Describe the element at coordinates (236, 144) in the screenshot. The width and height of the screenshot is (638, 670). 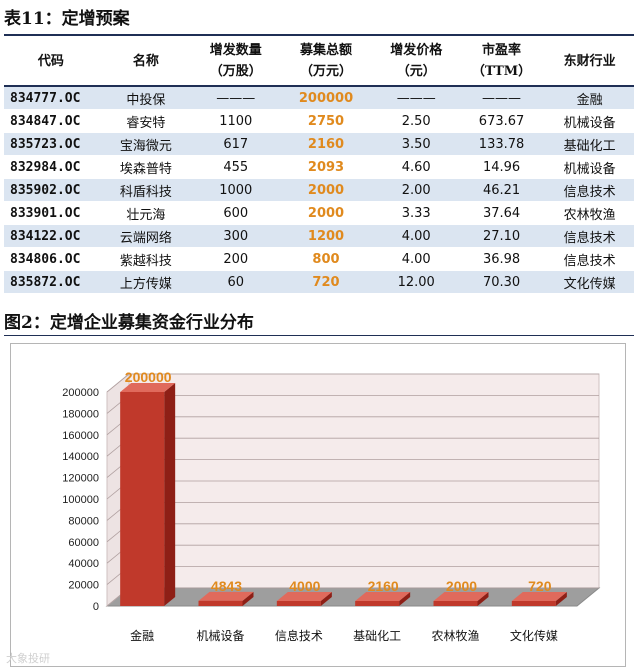
I see `table-cell: 617` at that location.